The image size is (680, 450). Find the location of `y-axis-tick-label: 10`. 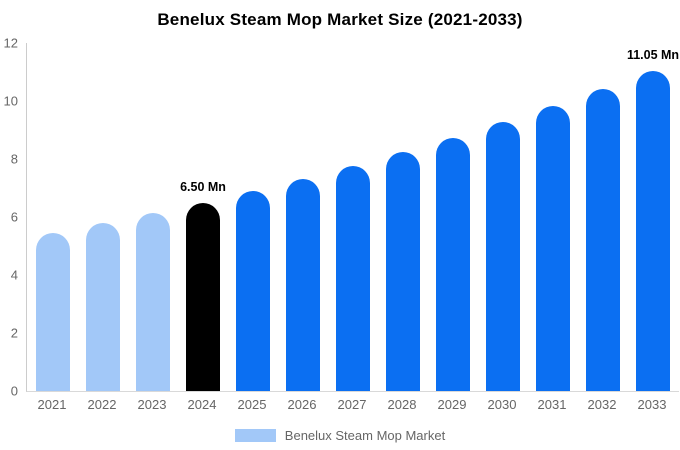

y-axis-tick-label: 10 is located at coordinates (10, 101).